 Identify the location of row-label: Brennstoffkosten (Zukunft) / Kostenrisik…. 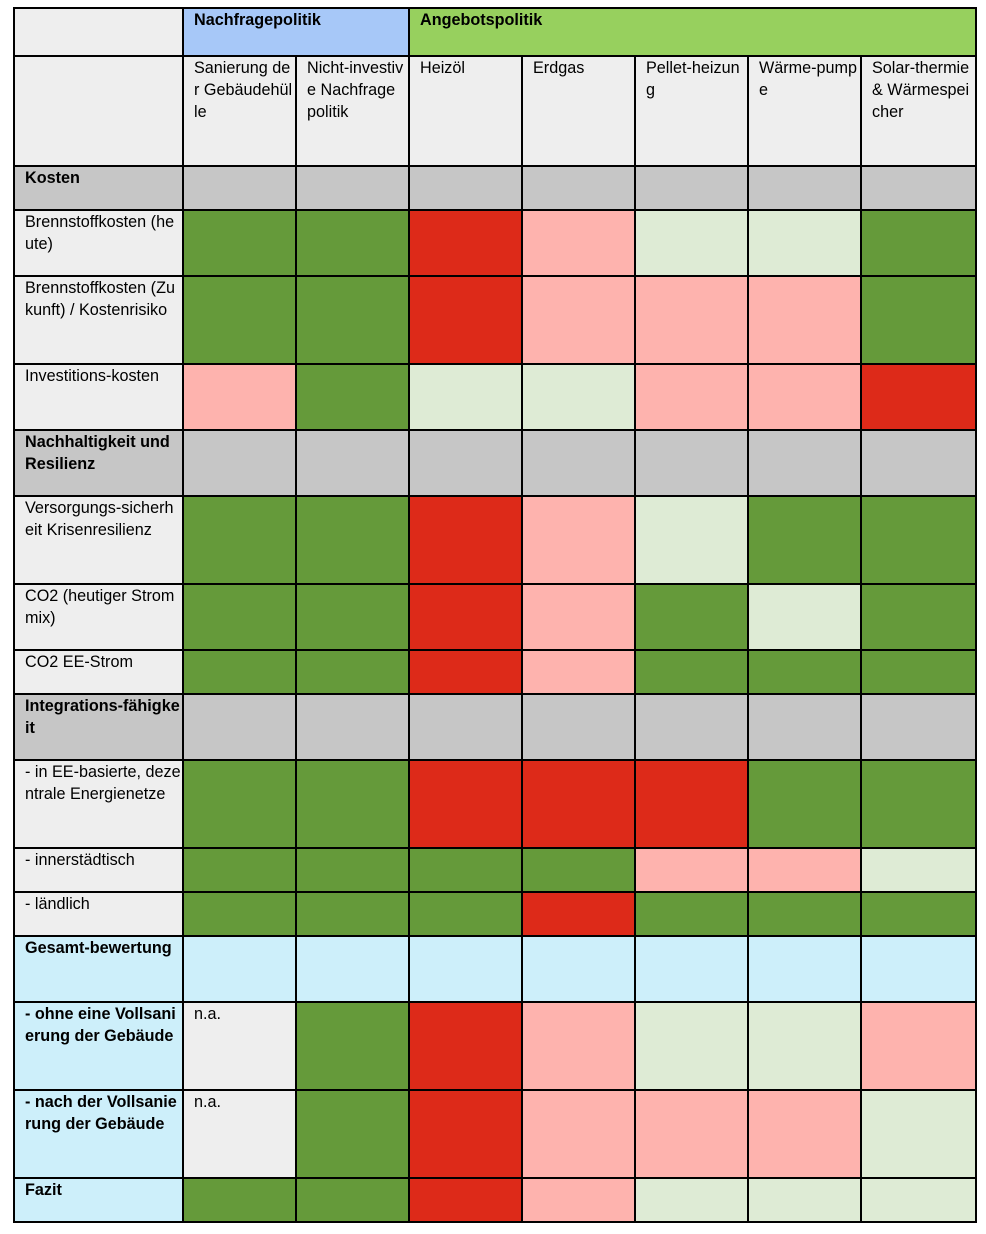
(98, 320).